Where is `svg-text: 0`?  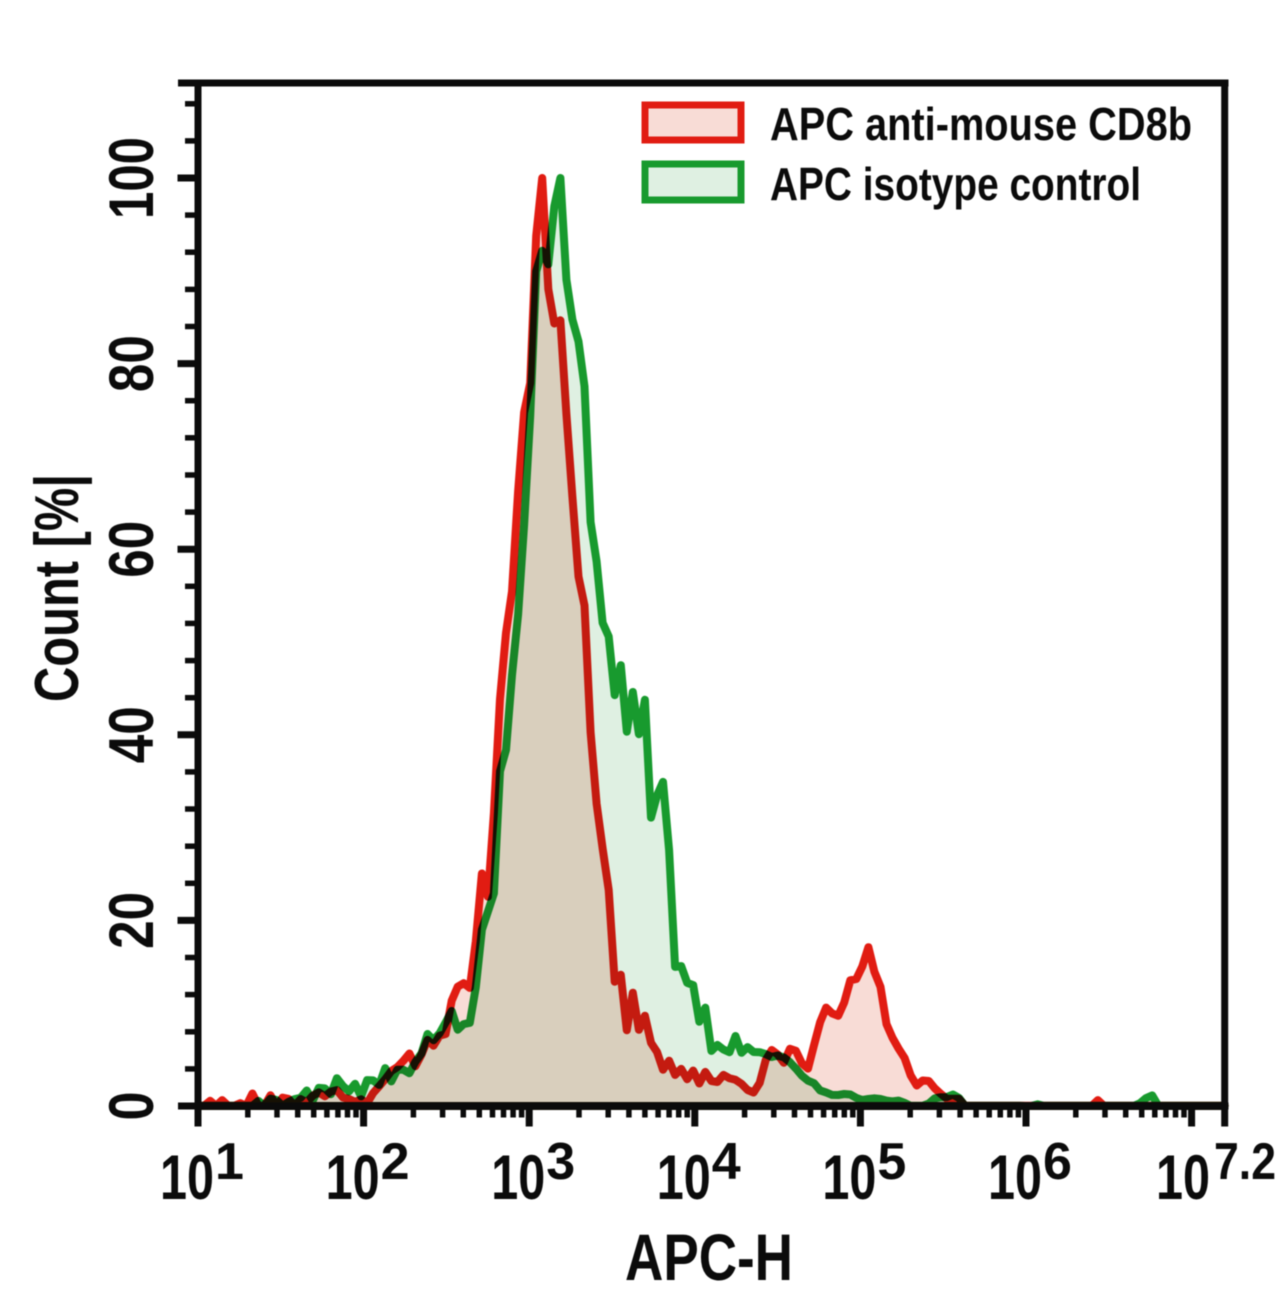
svg-text: 0 is located at coordinates (132, 1106).